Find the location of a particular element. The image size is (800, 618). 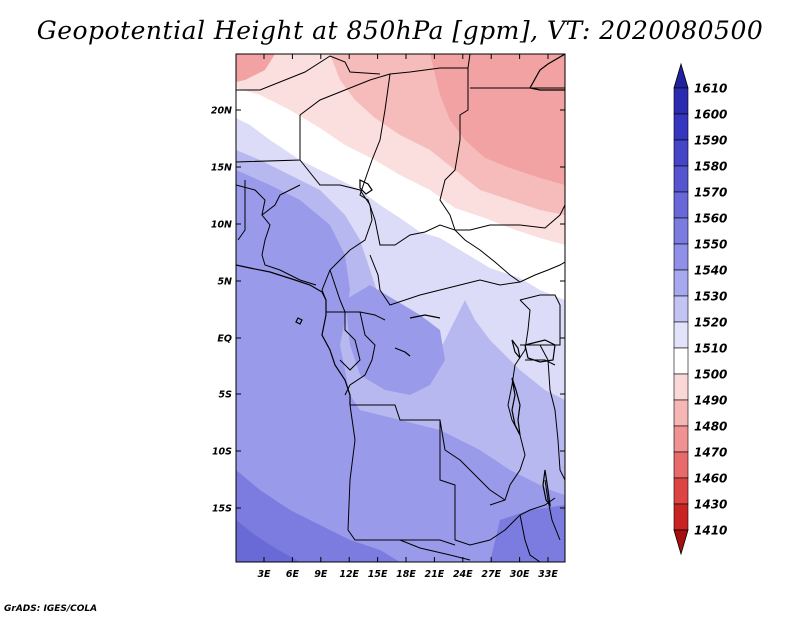

colorbar-label: 1590 is located at coordinates (710, 141).